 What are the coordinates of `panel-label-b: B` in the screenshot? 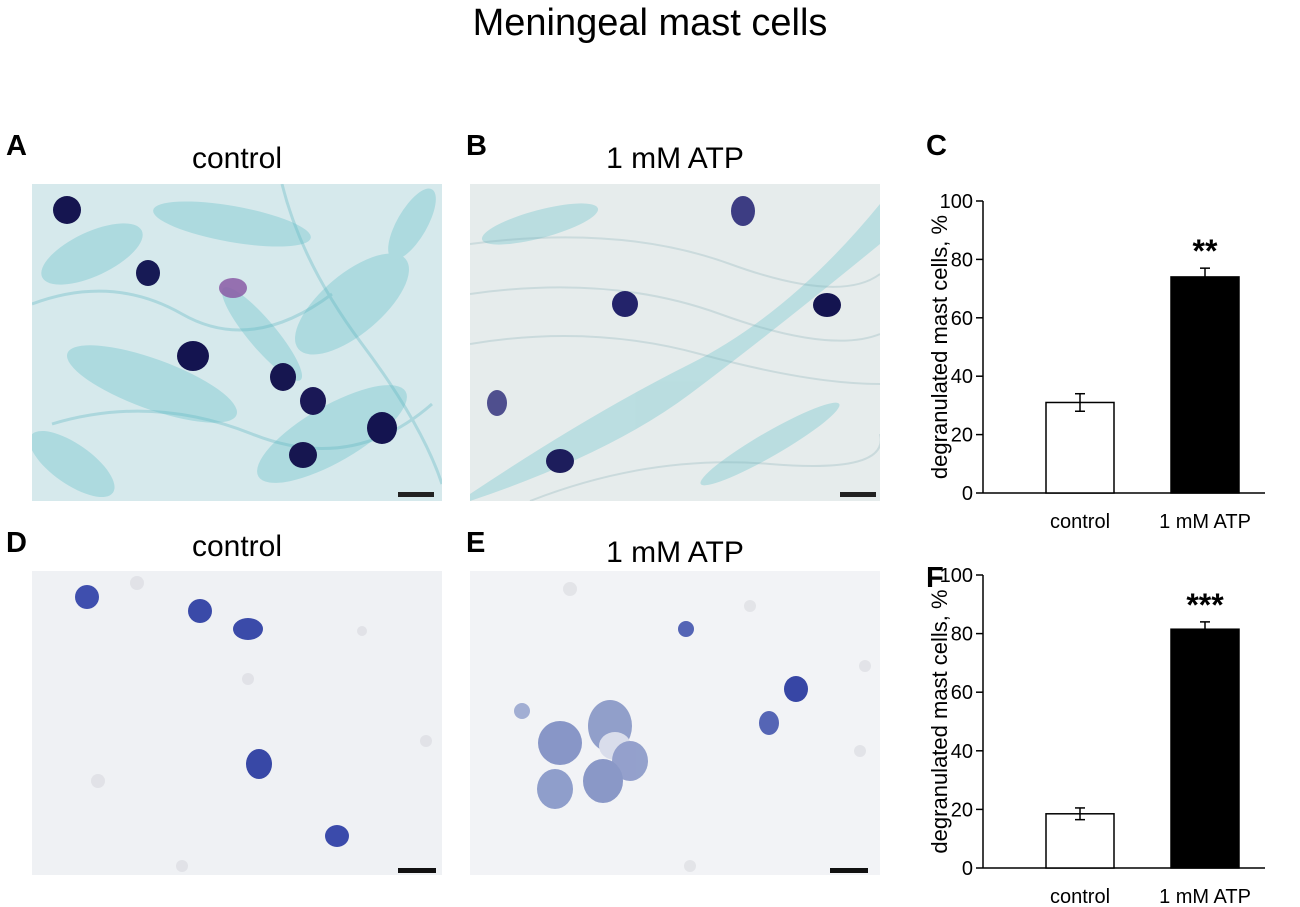 It's located at (476, 146).